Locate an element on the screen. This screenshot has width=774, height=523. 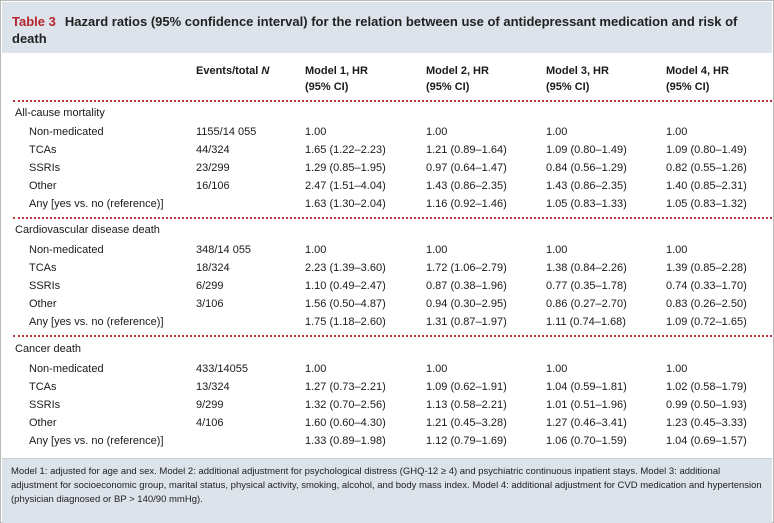
row-model-3: 1.27 (0.46–3.41) is located at coordinates (586, 423).